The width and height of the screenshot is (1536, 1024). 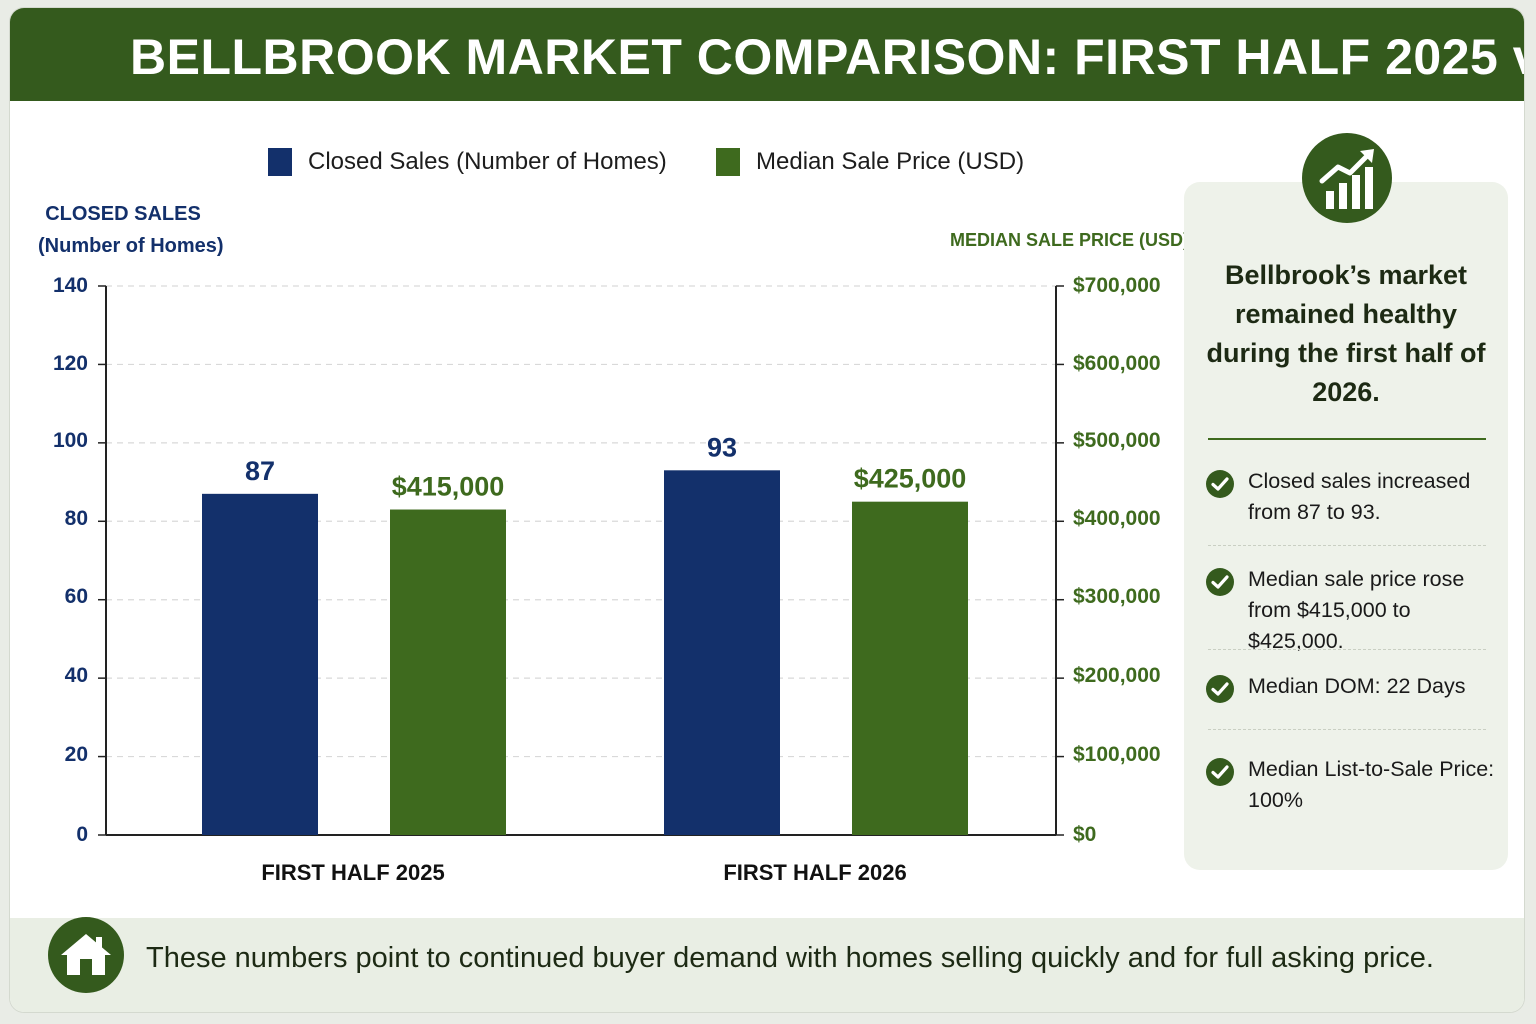 What do you see at coordinates (1117, 440) in the screenshot?
I see `right-tick-label: $500,000` at bounding box center [1117, 440].